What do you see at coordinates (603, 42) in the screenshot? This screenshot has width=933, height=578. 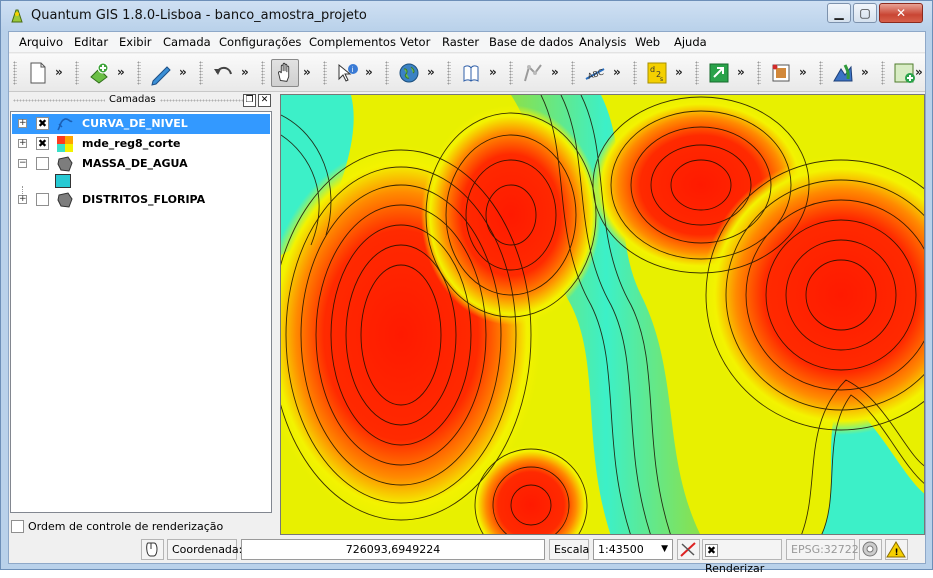 I see `menu-analysis: Analysis` at bounding box center [603, 42].